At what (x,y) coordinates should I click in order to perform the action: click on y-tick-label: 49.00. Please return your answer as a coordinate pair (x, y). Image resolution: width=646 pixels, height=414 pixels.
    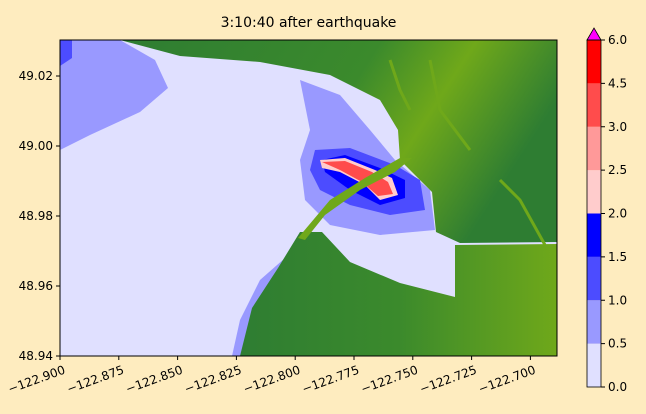
    Looking at the image, I should click on (36, 146).